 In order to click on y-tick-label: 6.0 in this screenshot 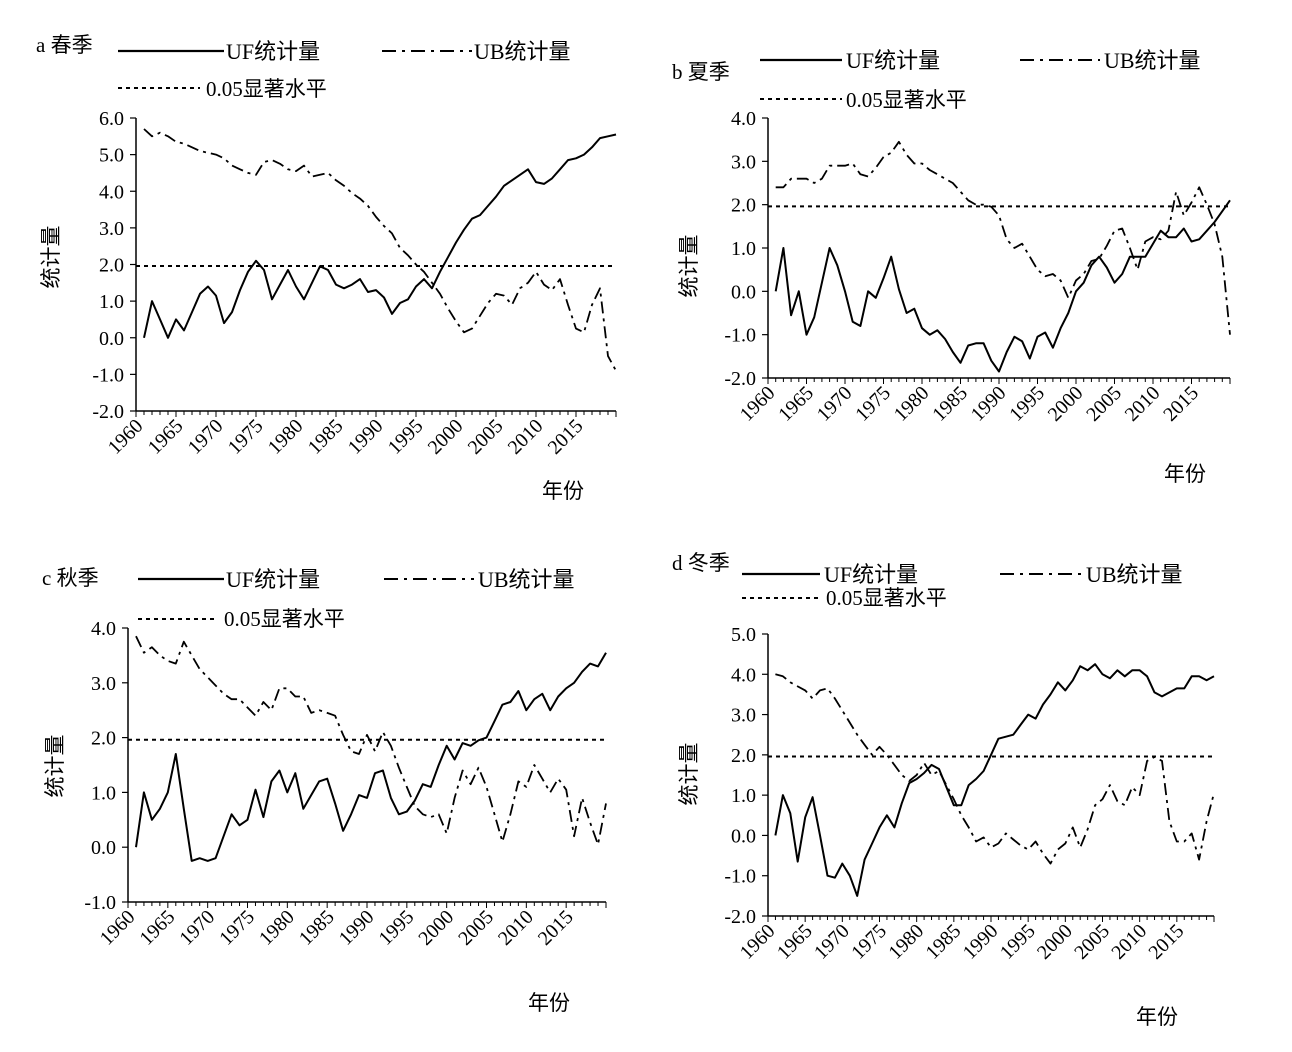, I will do `click(111, 119)`.